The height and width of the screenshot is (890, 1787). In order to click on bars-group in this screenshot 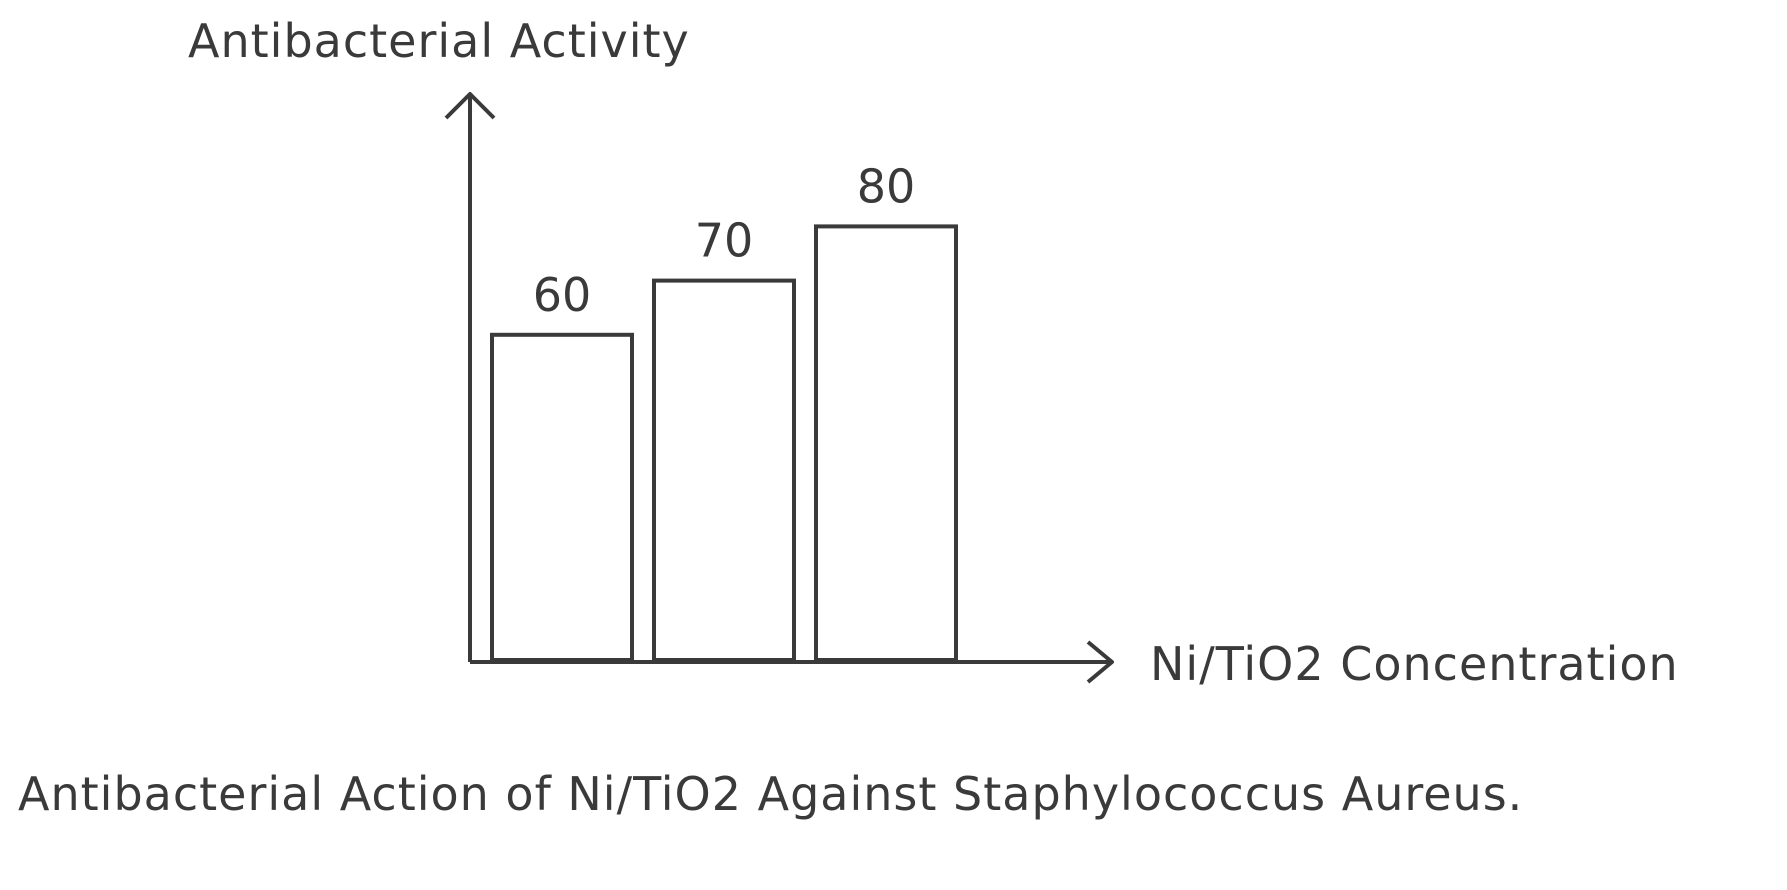, I will do `click(724, 443)`.